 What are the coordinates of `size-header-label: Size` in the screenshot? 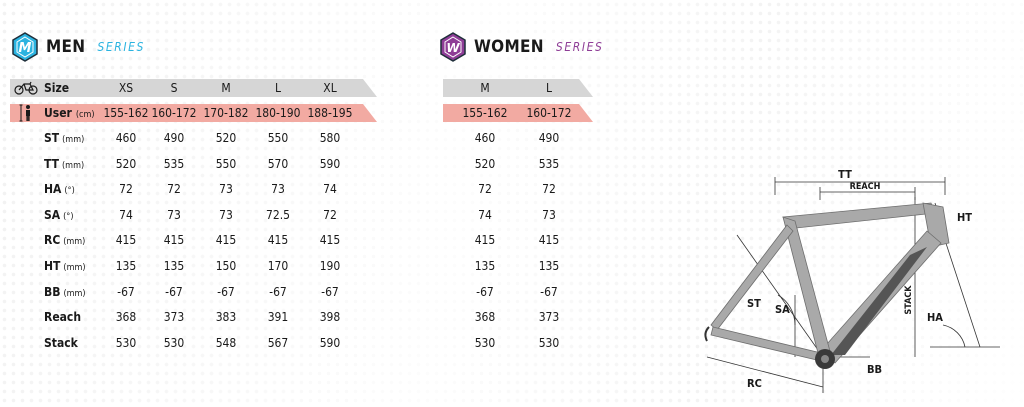 It's located at (57, 88).